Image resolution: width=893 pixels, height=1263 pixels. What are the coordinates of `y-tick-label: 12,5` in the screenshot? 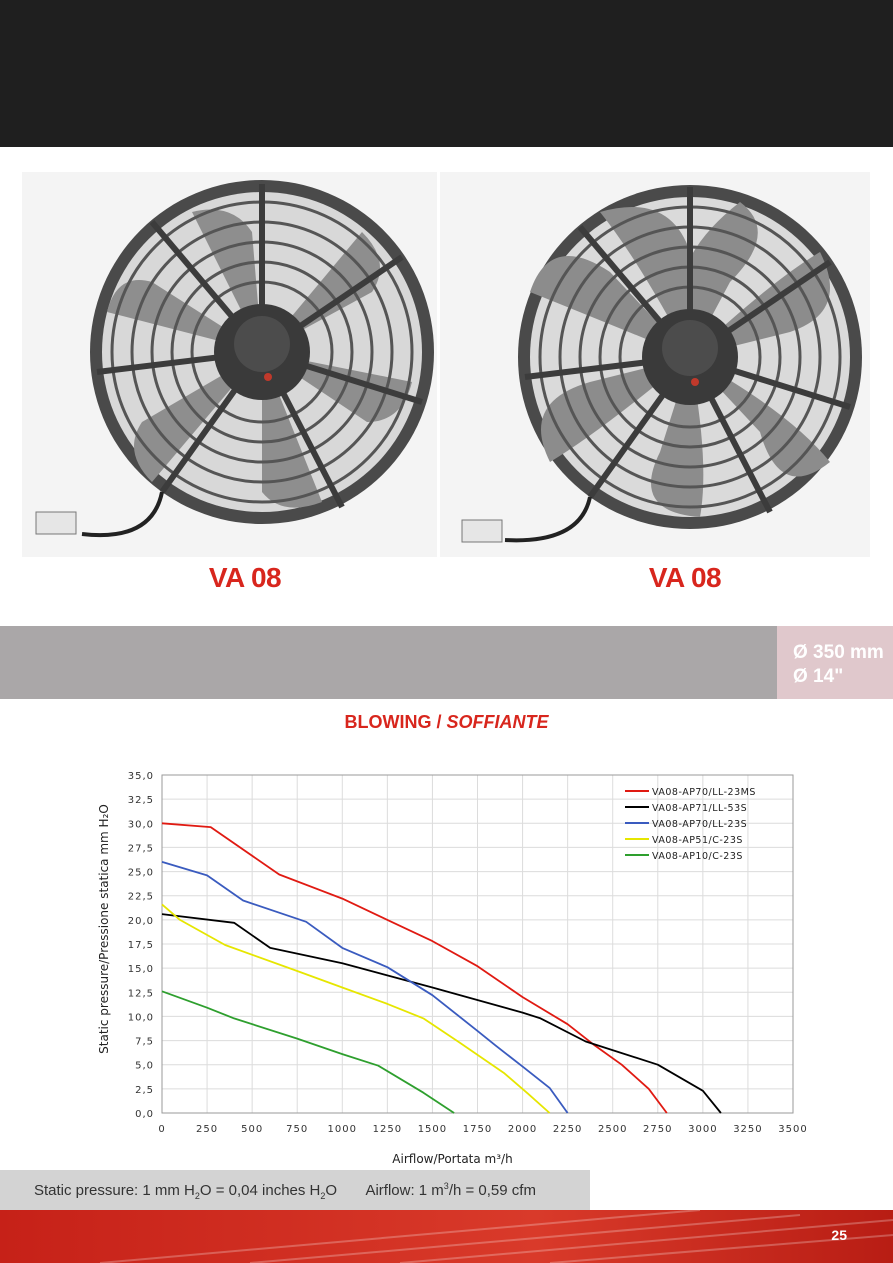 It's located at (141, 993).